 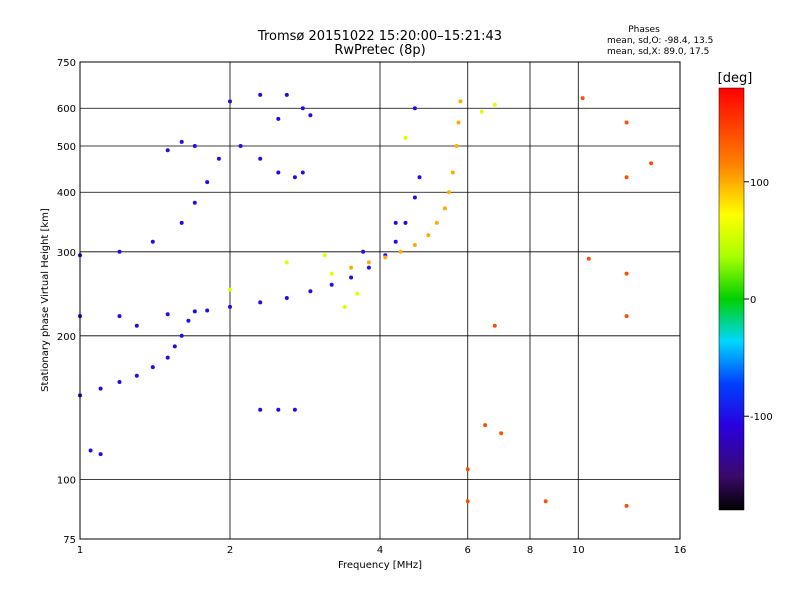 What do you see at coordinates (680, 550) in the screenshot?
I see `x-tick-label: 16` at bounding box center [680, 550].